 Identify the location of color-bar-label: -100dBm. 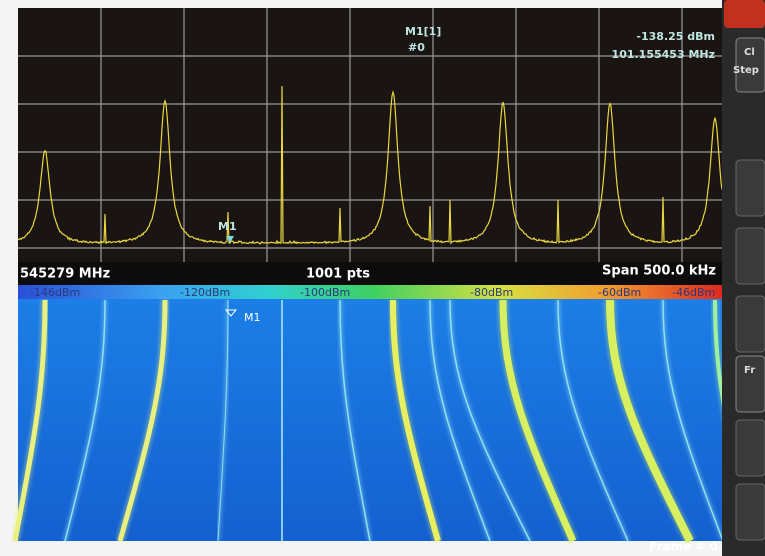
(325, 292).